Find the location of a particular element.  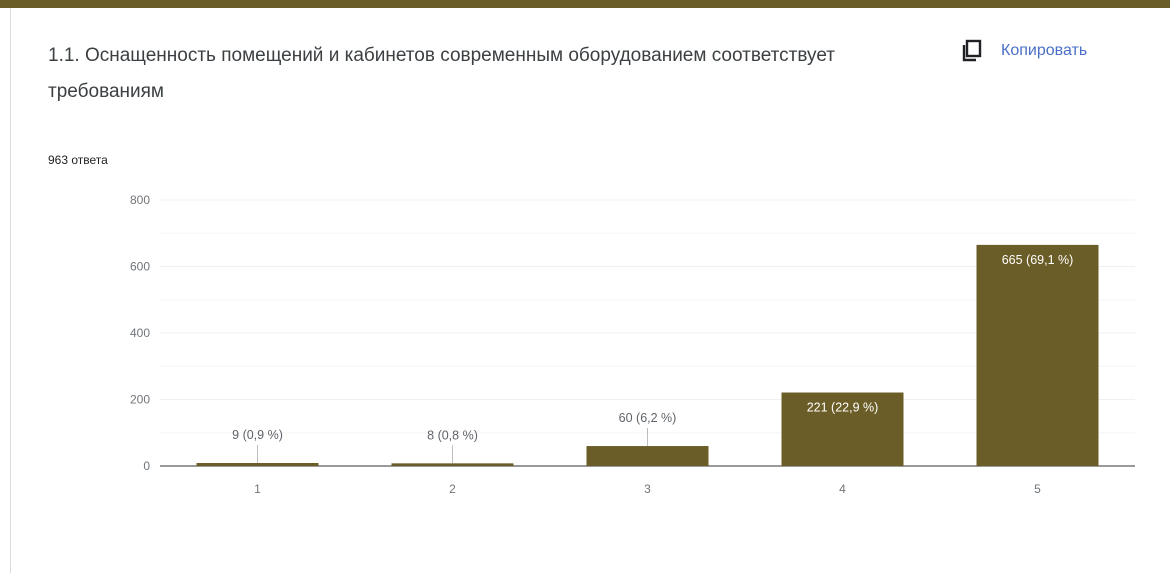

y-tick-label: 200 is located at coordinates (140, 400).